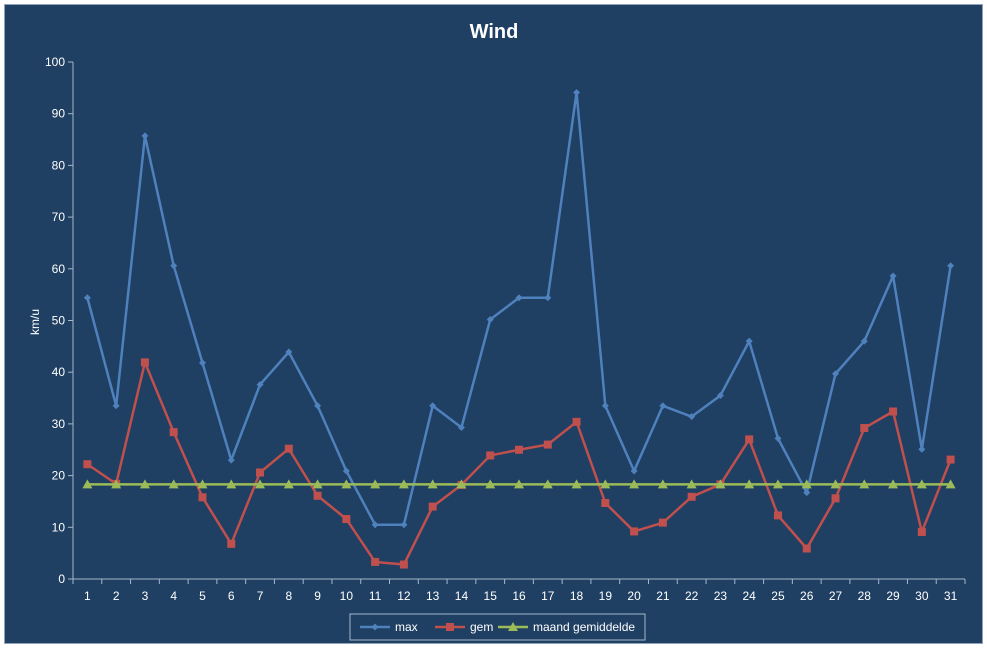 The height and width of the screenshot is (648, 987). What do you see at coordinates (404, 596) in the screenshot?
I see `x-tick-label: 12` at bounding box center [404, 596].